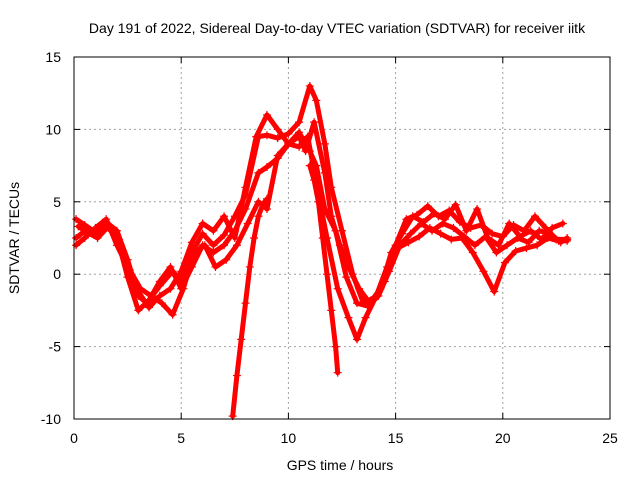 The width and height of the screenshot is (640, 480). I want to click on series-line, so click(324, 269).